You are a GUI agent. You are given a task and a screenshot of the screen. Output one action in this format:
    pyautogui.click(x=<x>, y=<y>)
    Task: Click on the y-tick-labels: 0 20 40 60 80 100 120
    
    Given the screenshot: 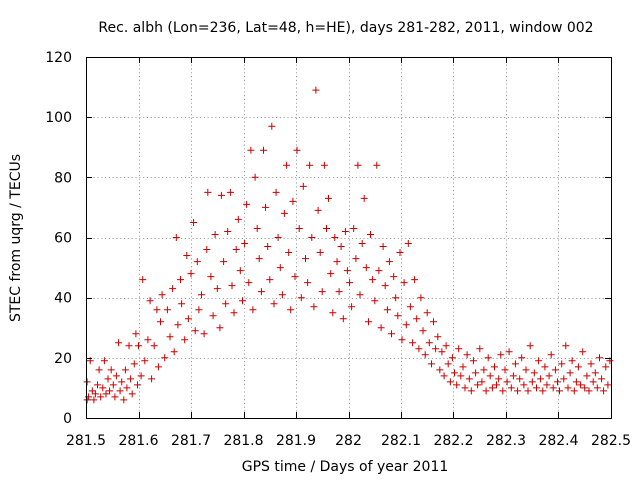 What is the action you would take?
    pyautogui.click(x=58, y=238)
    